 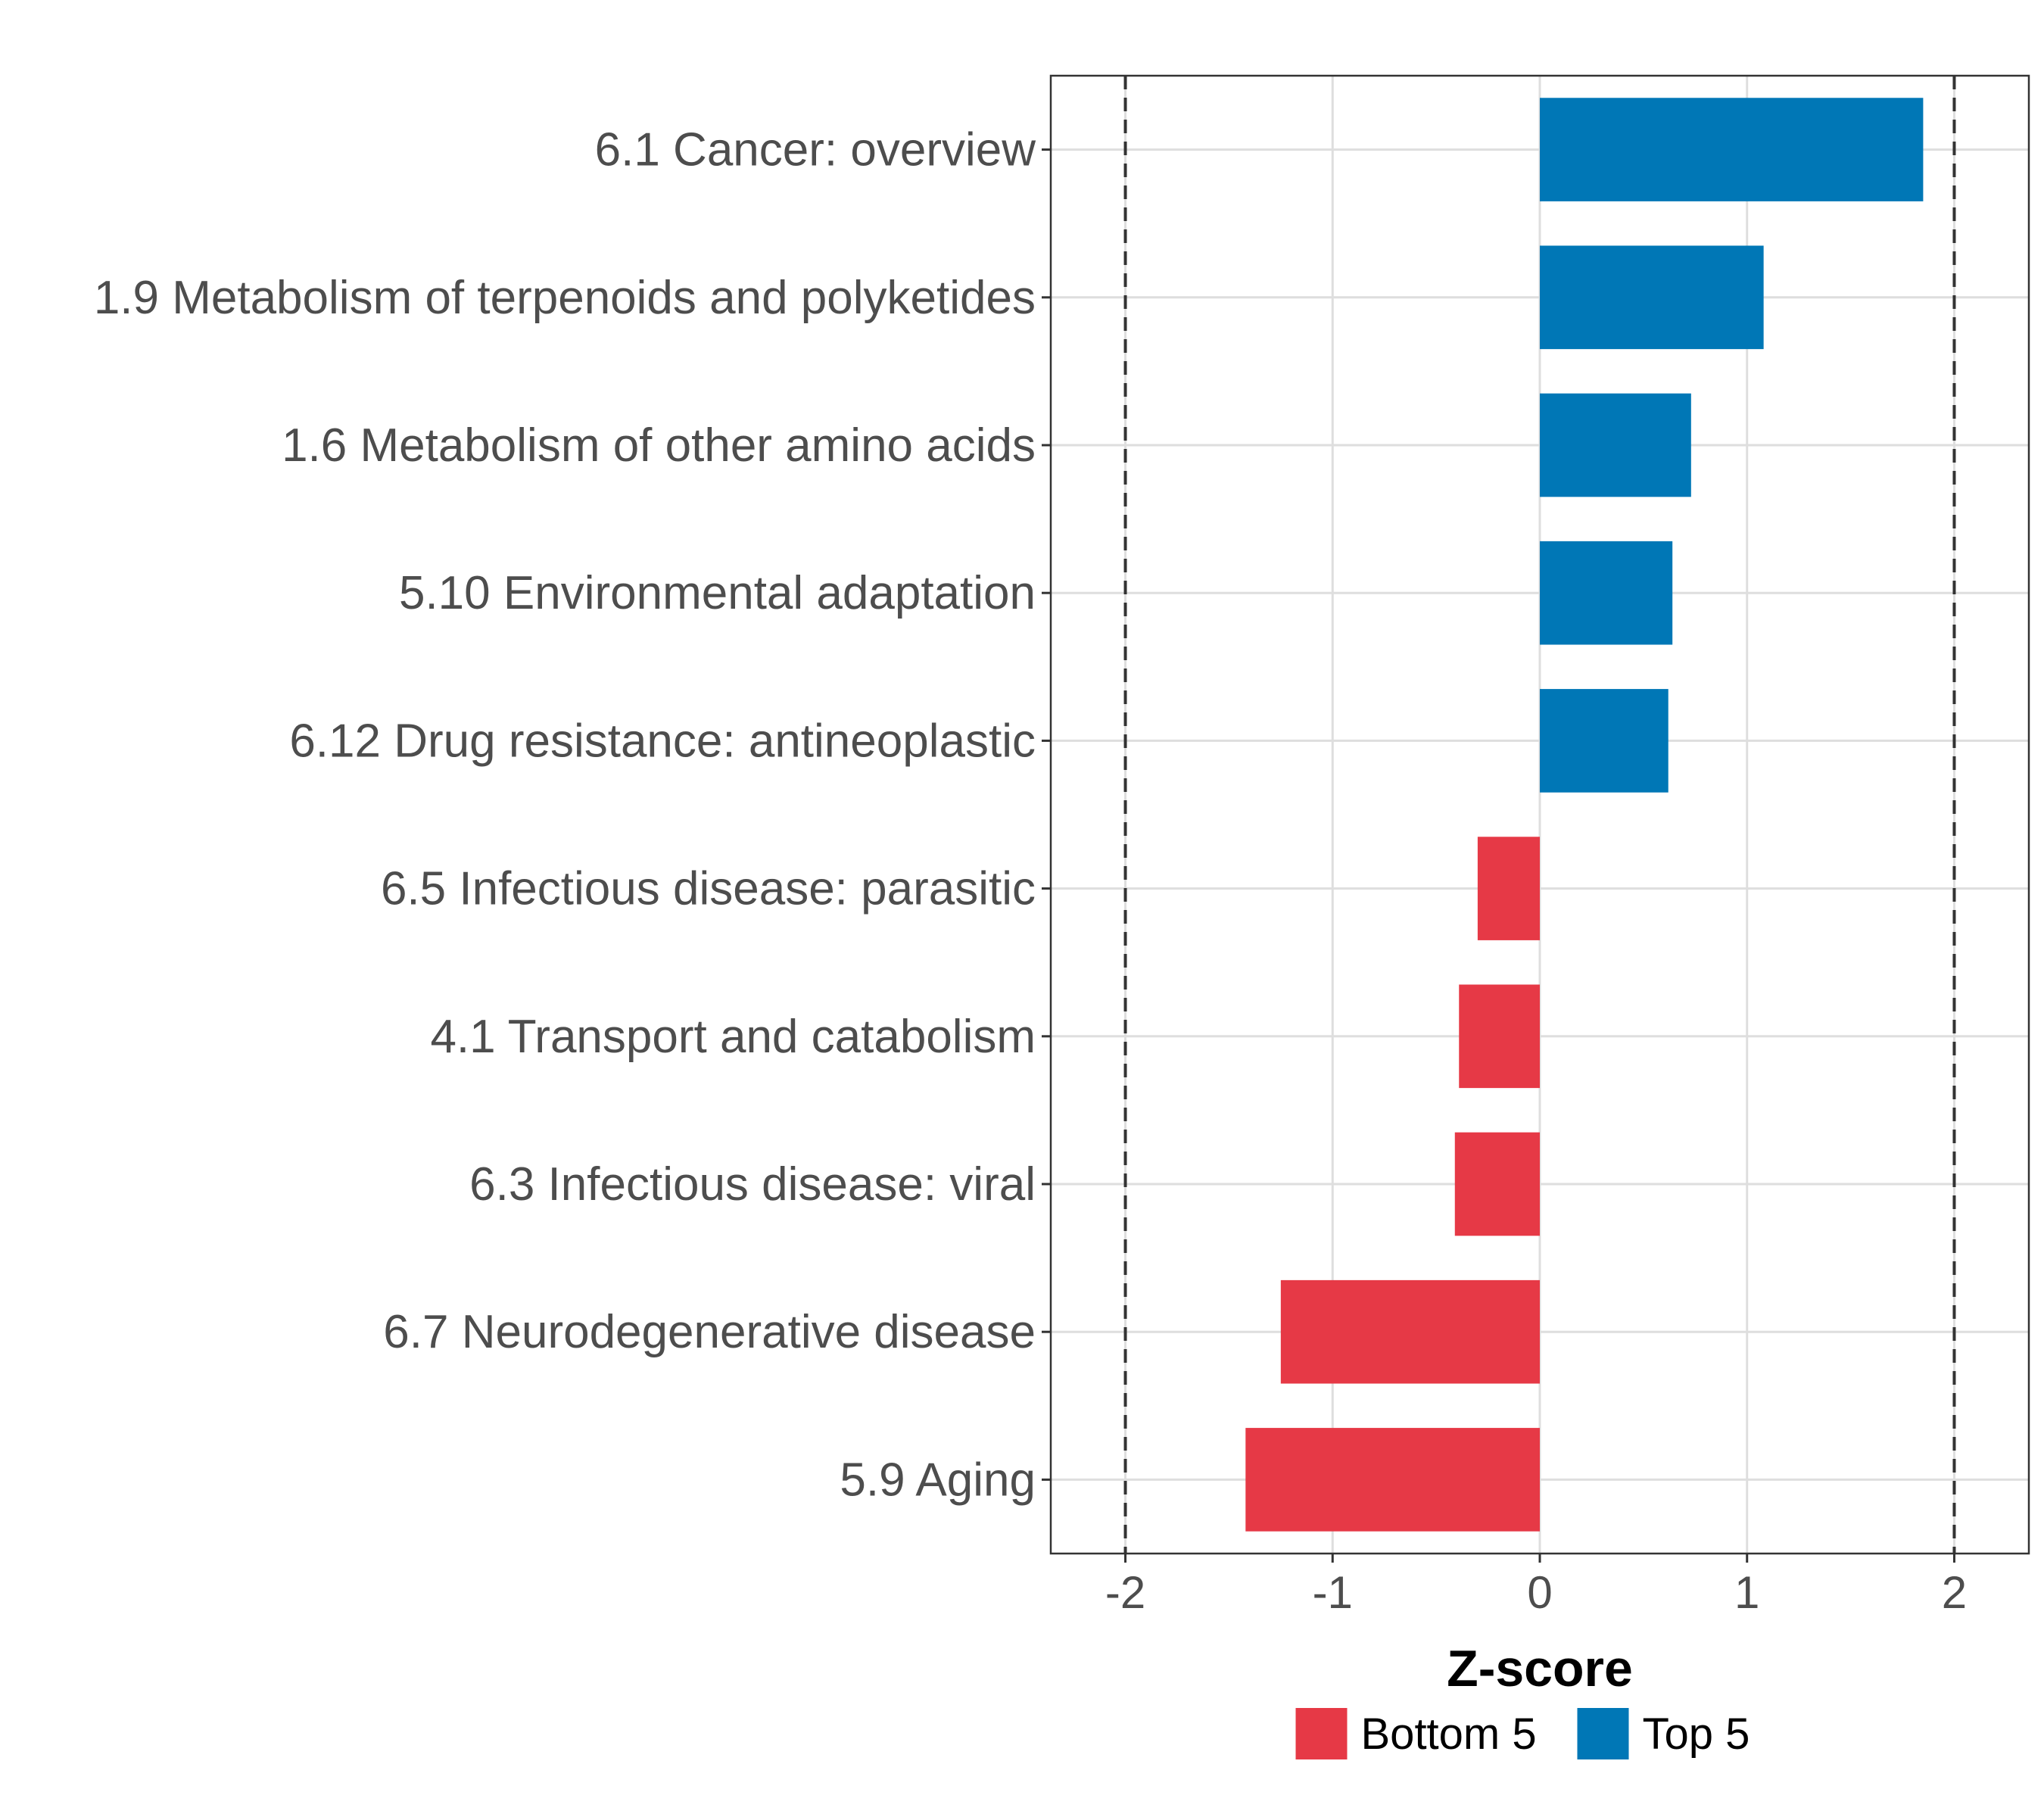 What do you see at coordinates (938, 1480) in the screenshot?
I see `y-tick-label: 5.9 Aging` at bounding box center [938, 1480].